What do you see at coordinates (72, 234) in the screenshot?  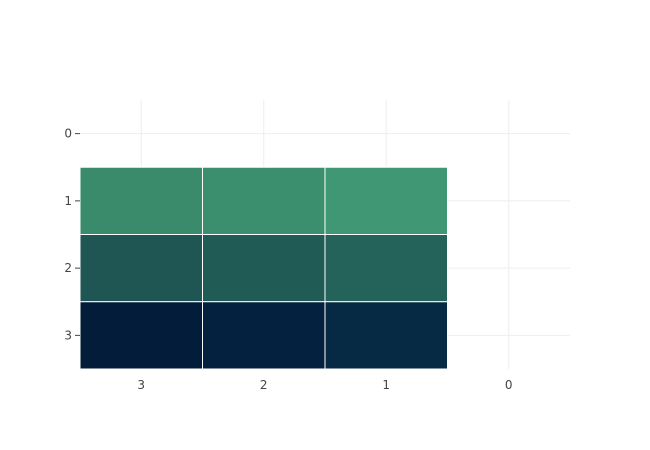 I see `y-axis: 0 1 2 3` at bounding box center [72, 234].